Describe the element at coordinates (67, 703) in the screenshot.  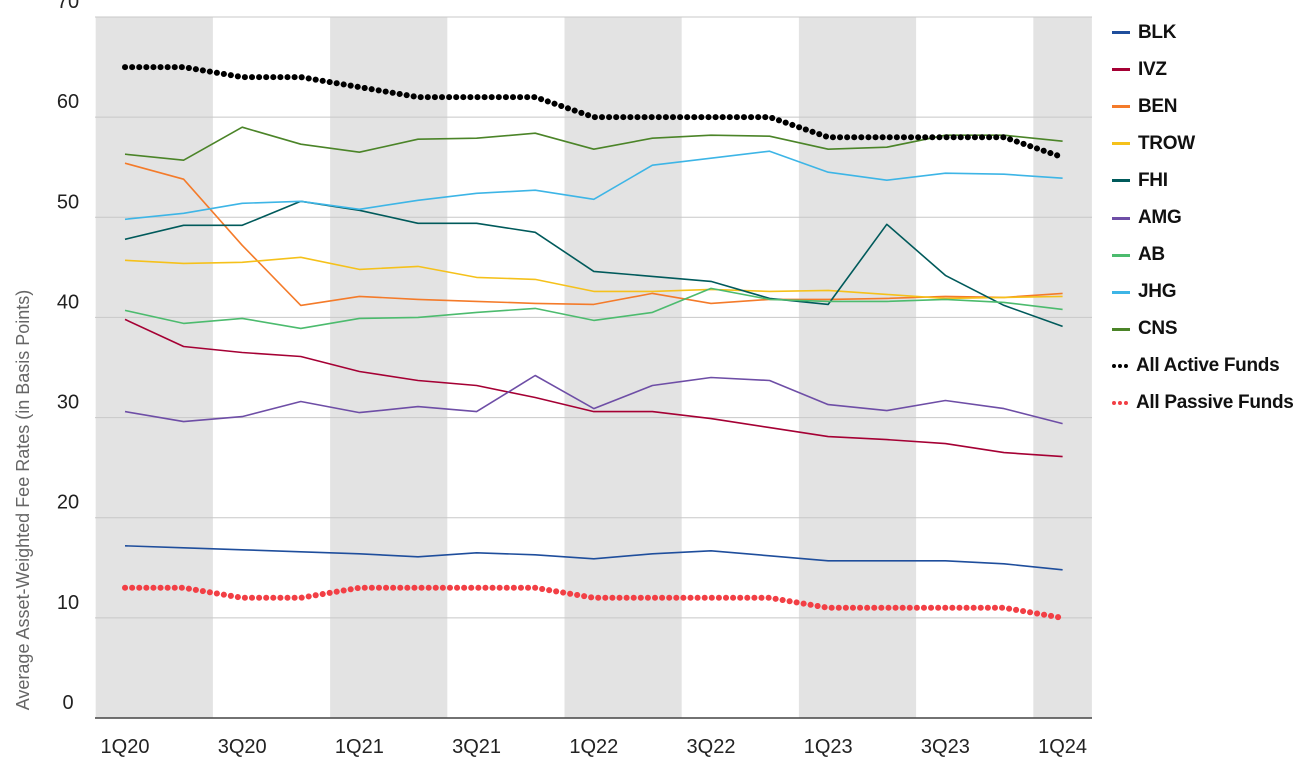
I see `y-tick-label: 0` at that location.